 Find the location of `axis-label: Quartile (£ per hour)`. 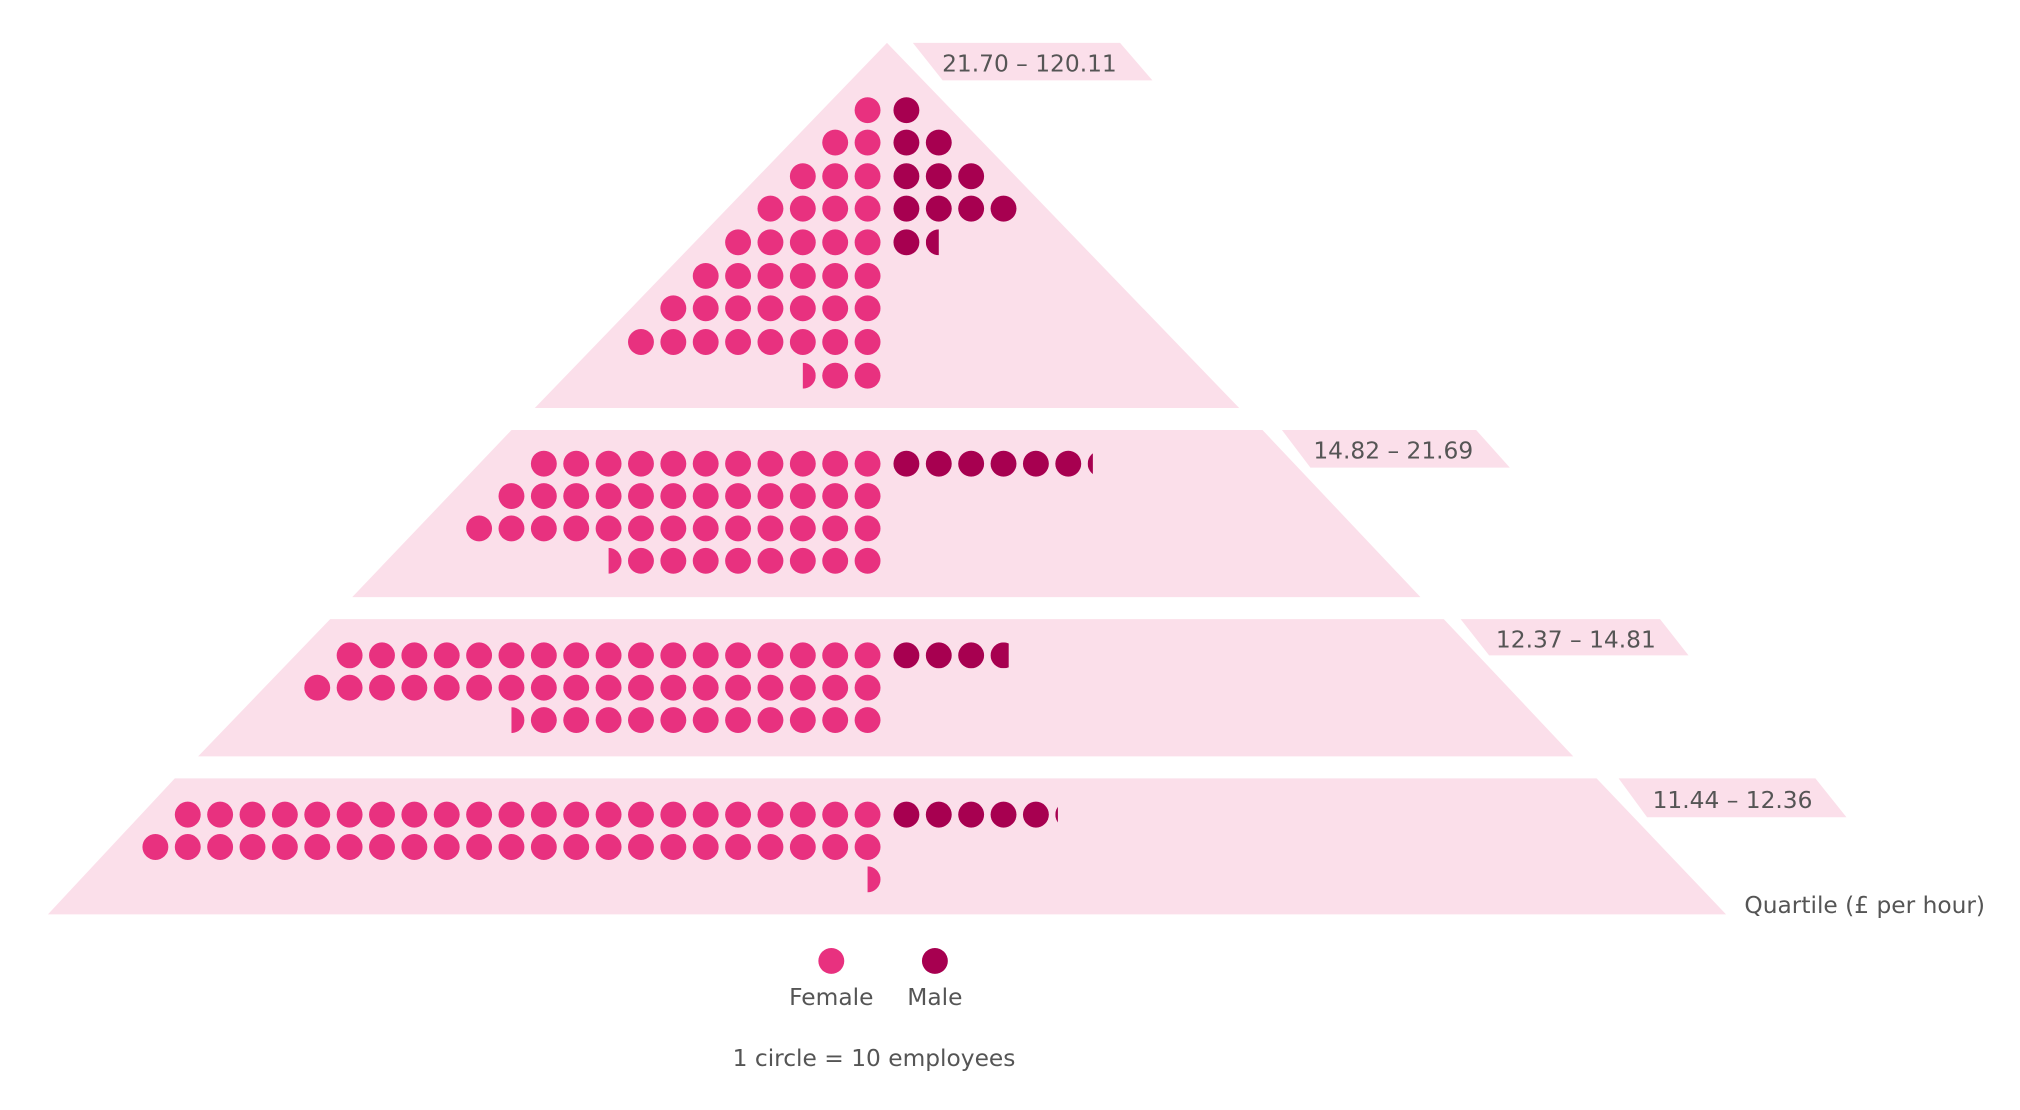

axis-label: Quartile (£ per hour) is located at coordinates (1864, 905).